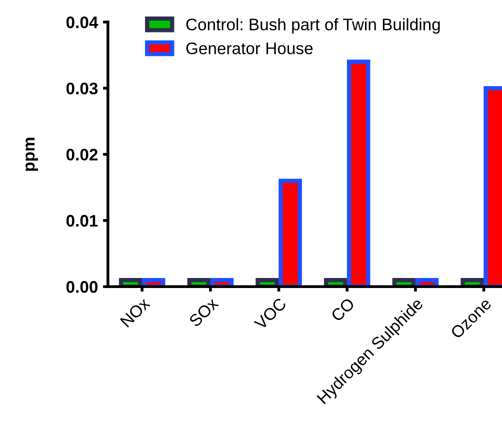 The height and width of the screenshot is (441, 502). Describe the element at coordinates (32, 154) in the screenshot. I see `y-axis-title: ppm` at that location.